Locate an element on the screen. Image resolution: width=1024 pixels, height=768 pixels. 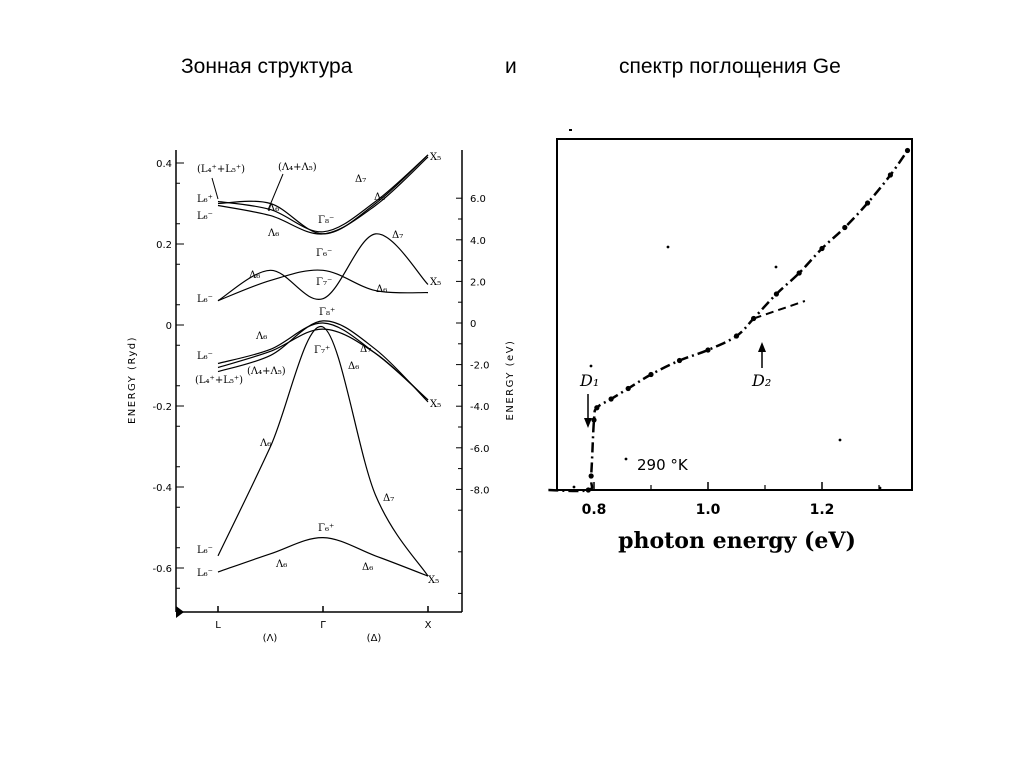
x-axis-title: photon energy (eV) is located at coordinates (737, 541).